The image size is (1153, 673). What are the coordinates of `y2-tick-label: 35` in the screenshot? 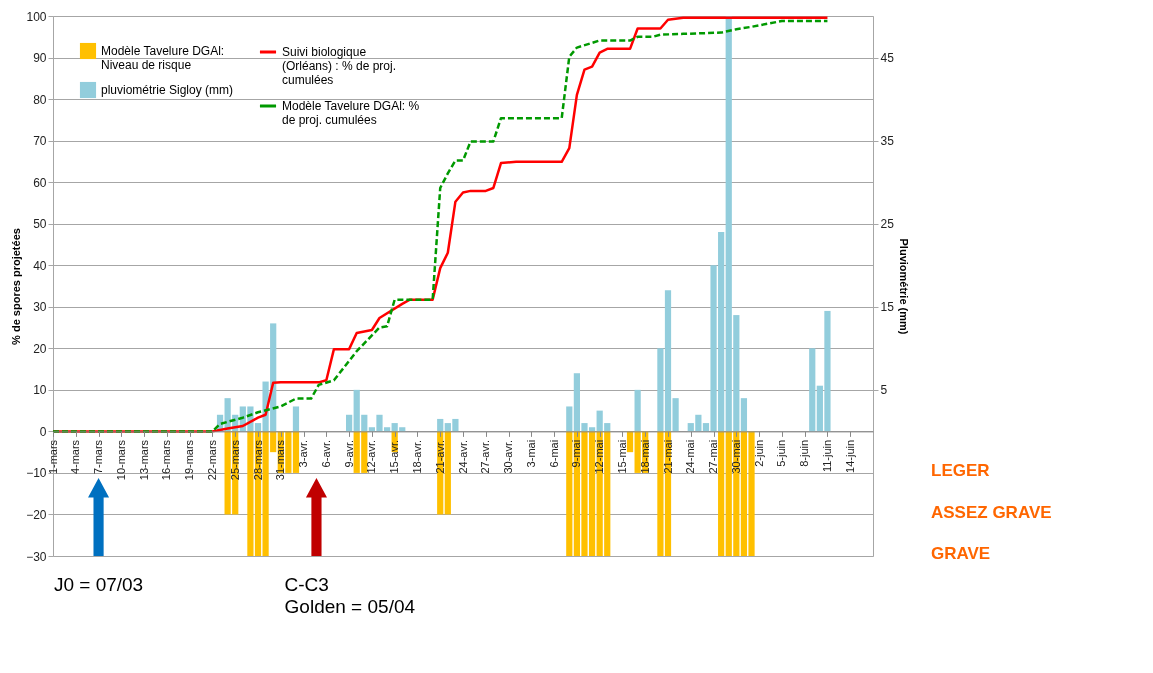 It's located at (887, 141).